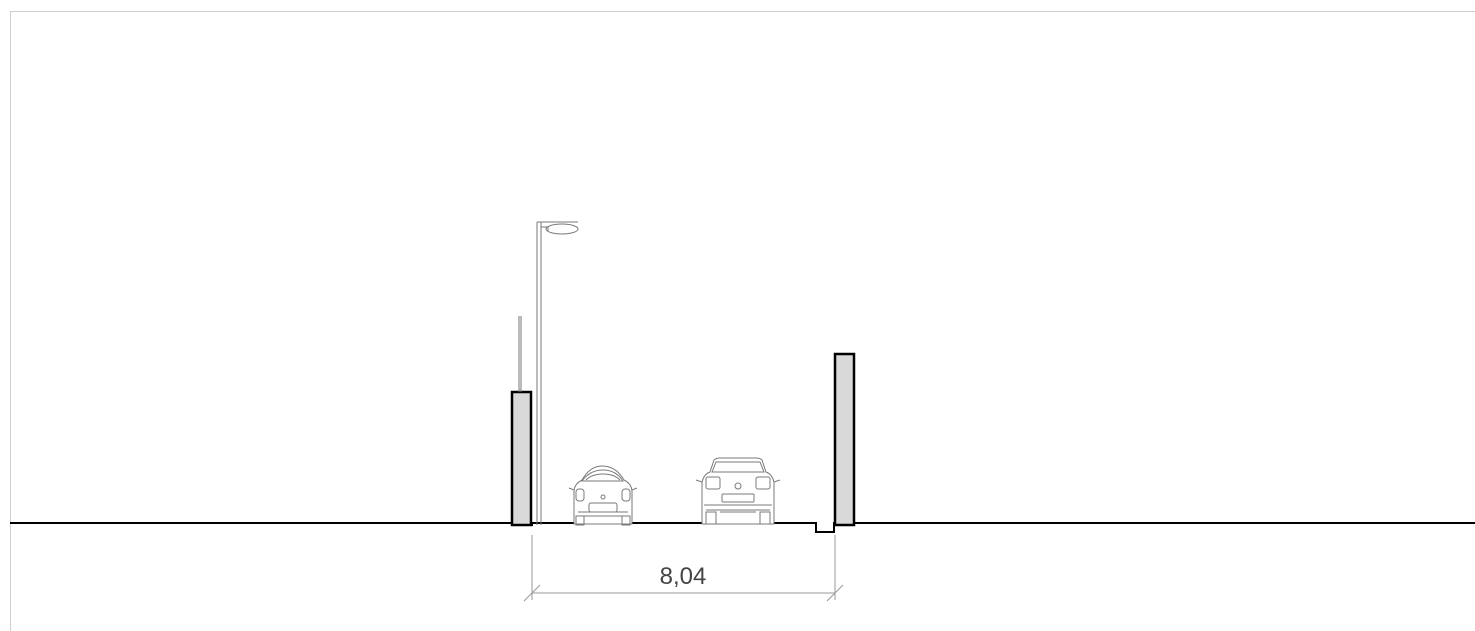  I want to click on dimension-line, so click(683, 568).